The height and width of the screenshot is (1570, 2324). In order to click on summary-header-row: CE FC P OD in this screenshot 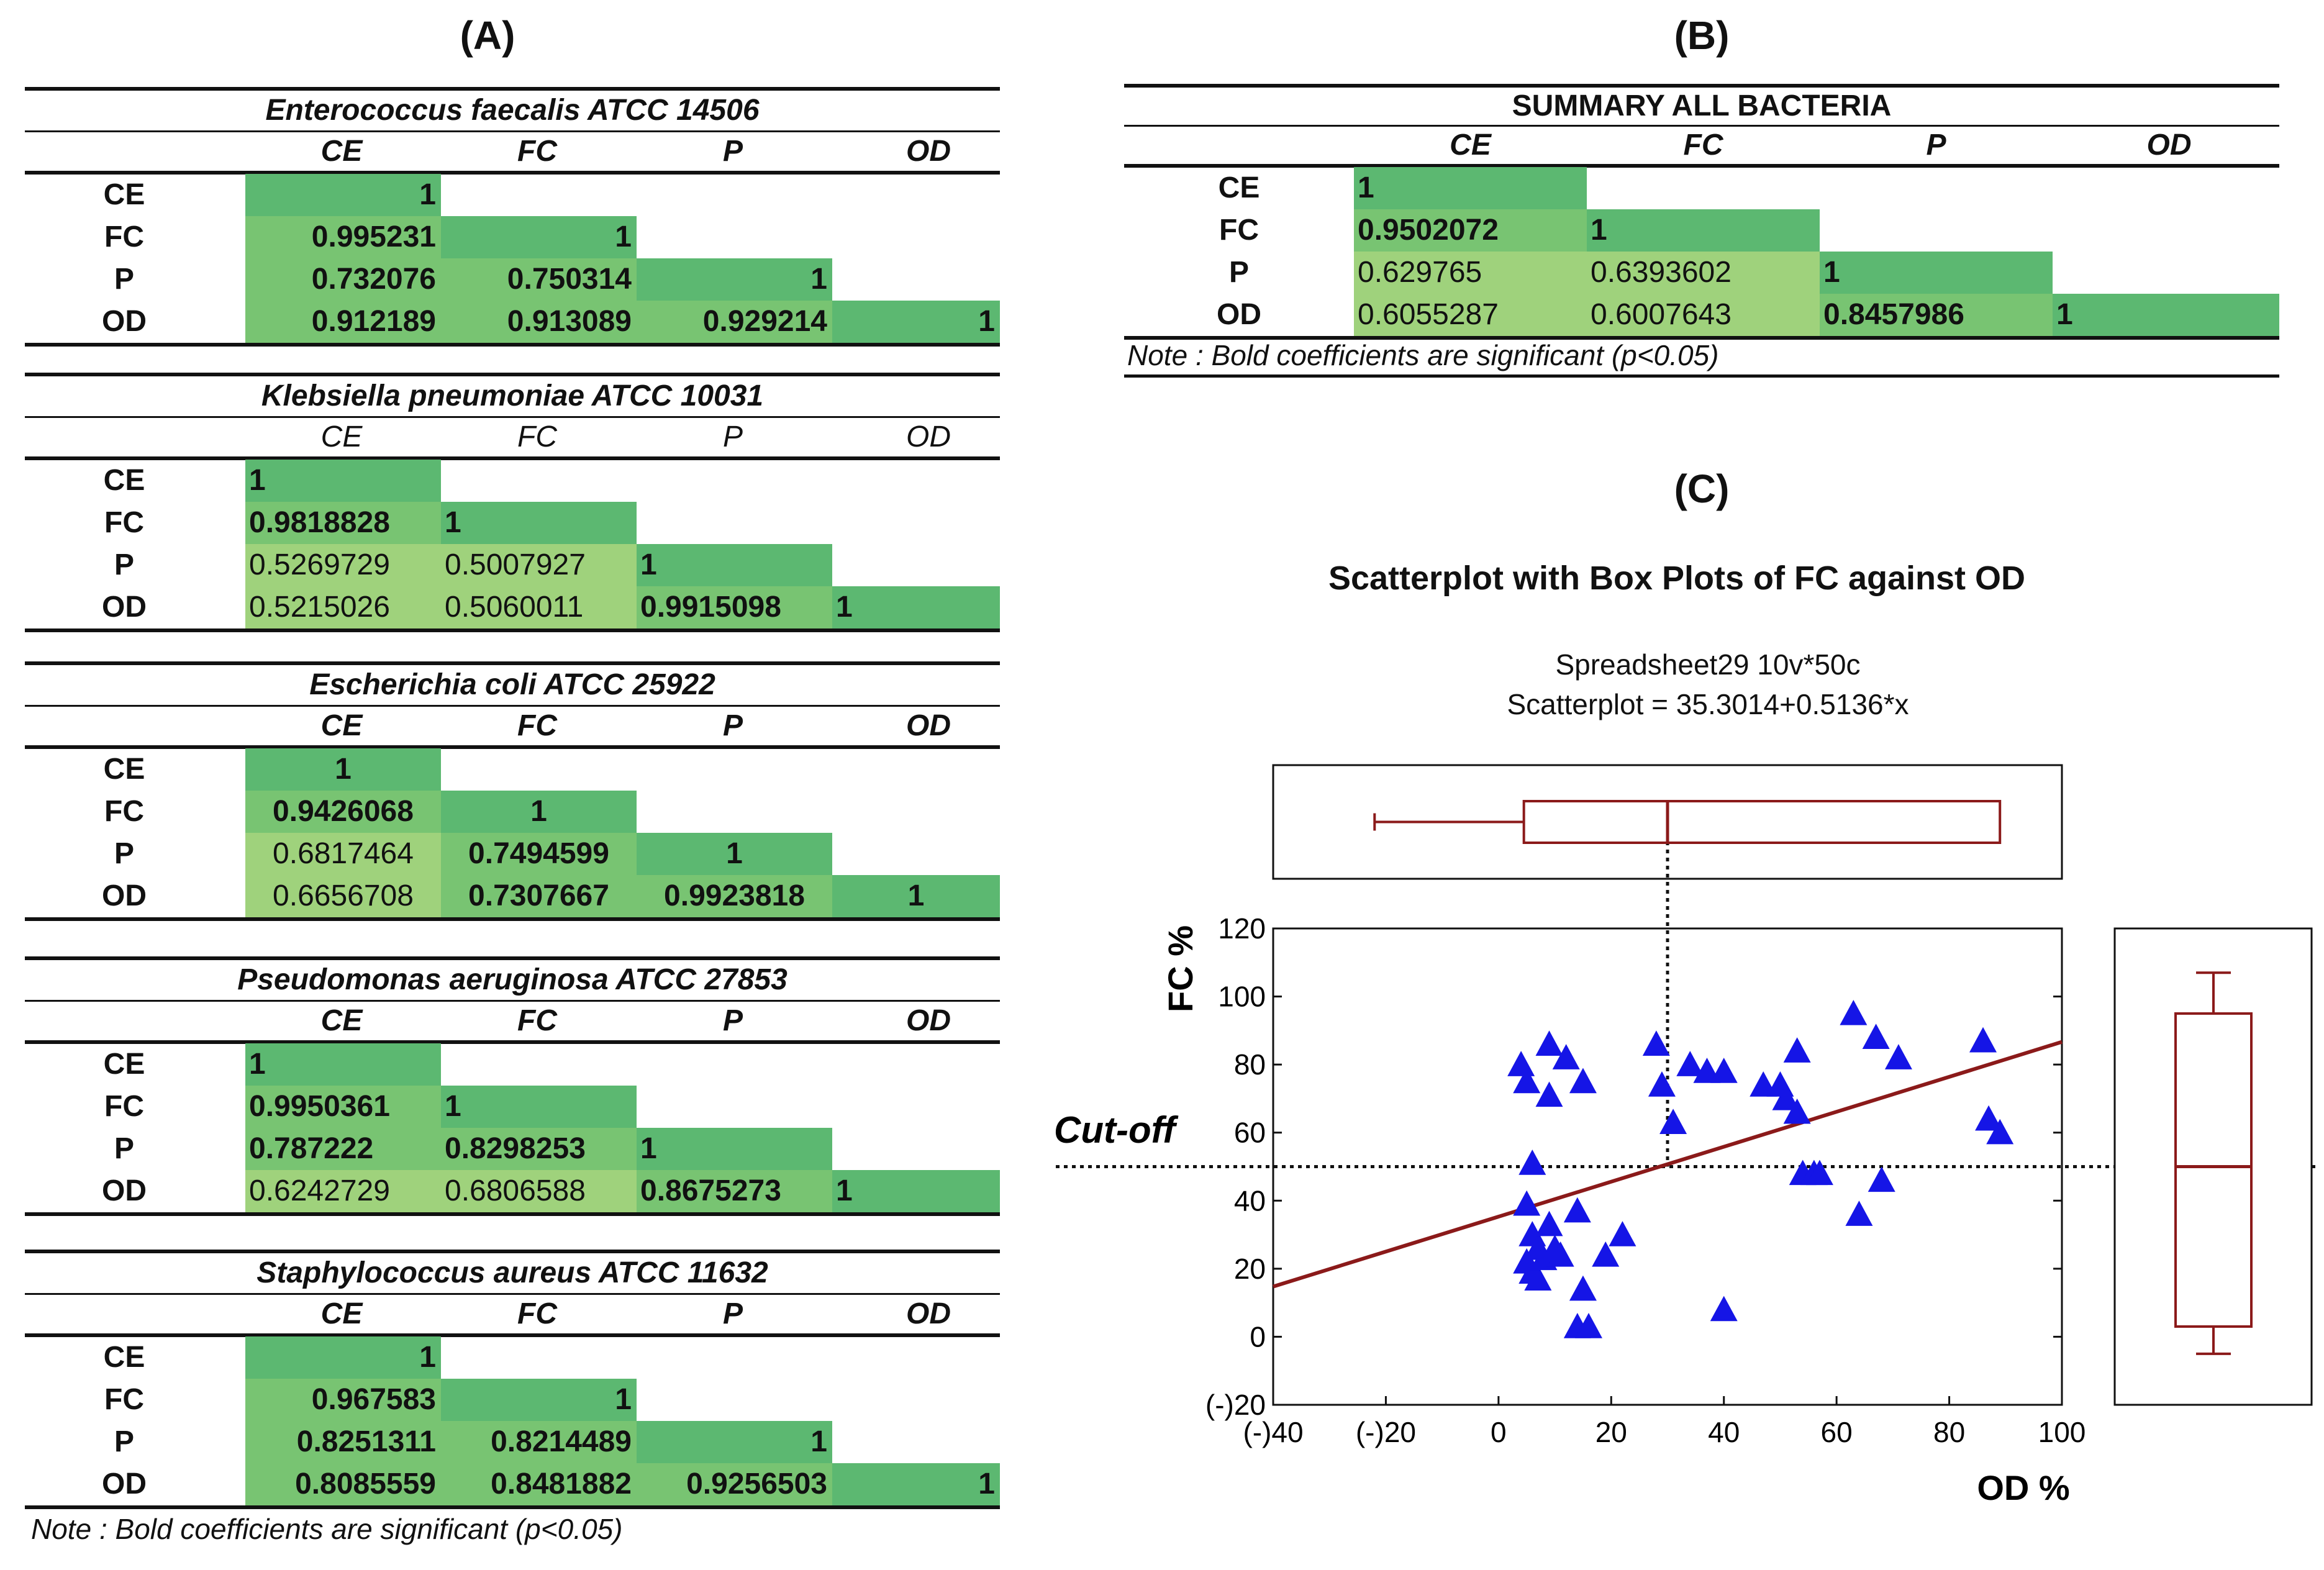, I will do `click(1701, 146)`.